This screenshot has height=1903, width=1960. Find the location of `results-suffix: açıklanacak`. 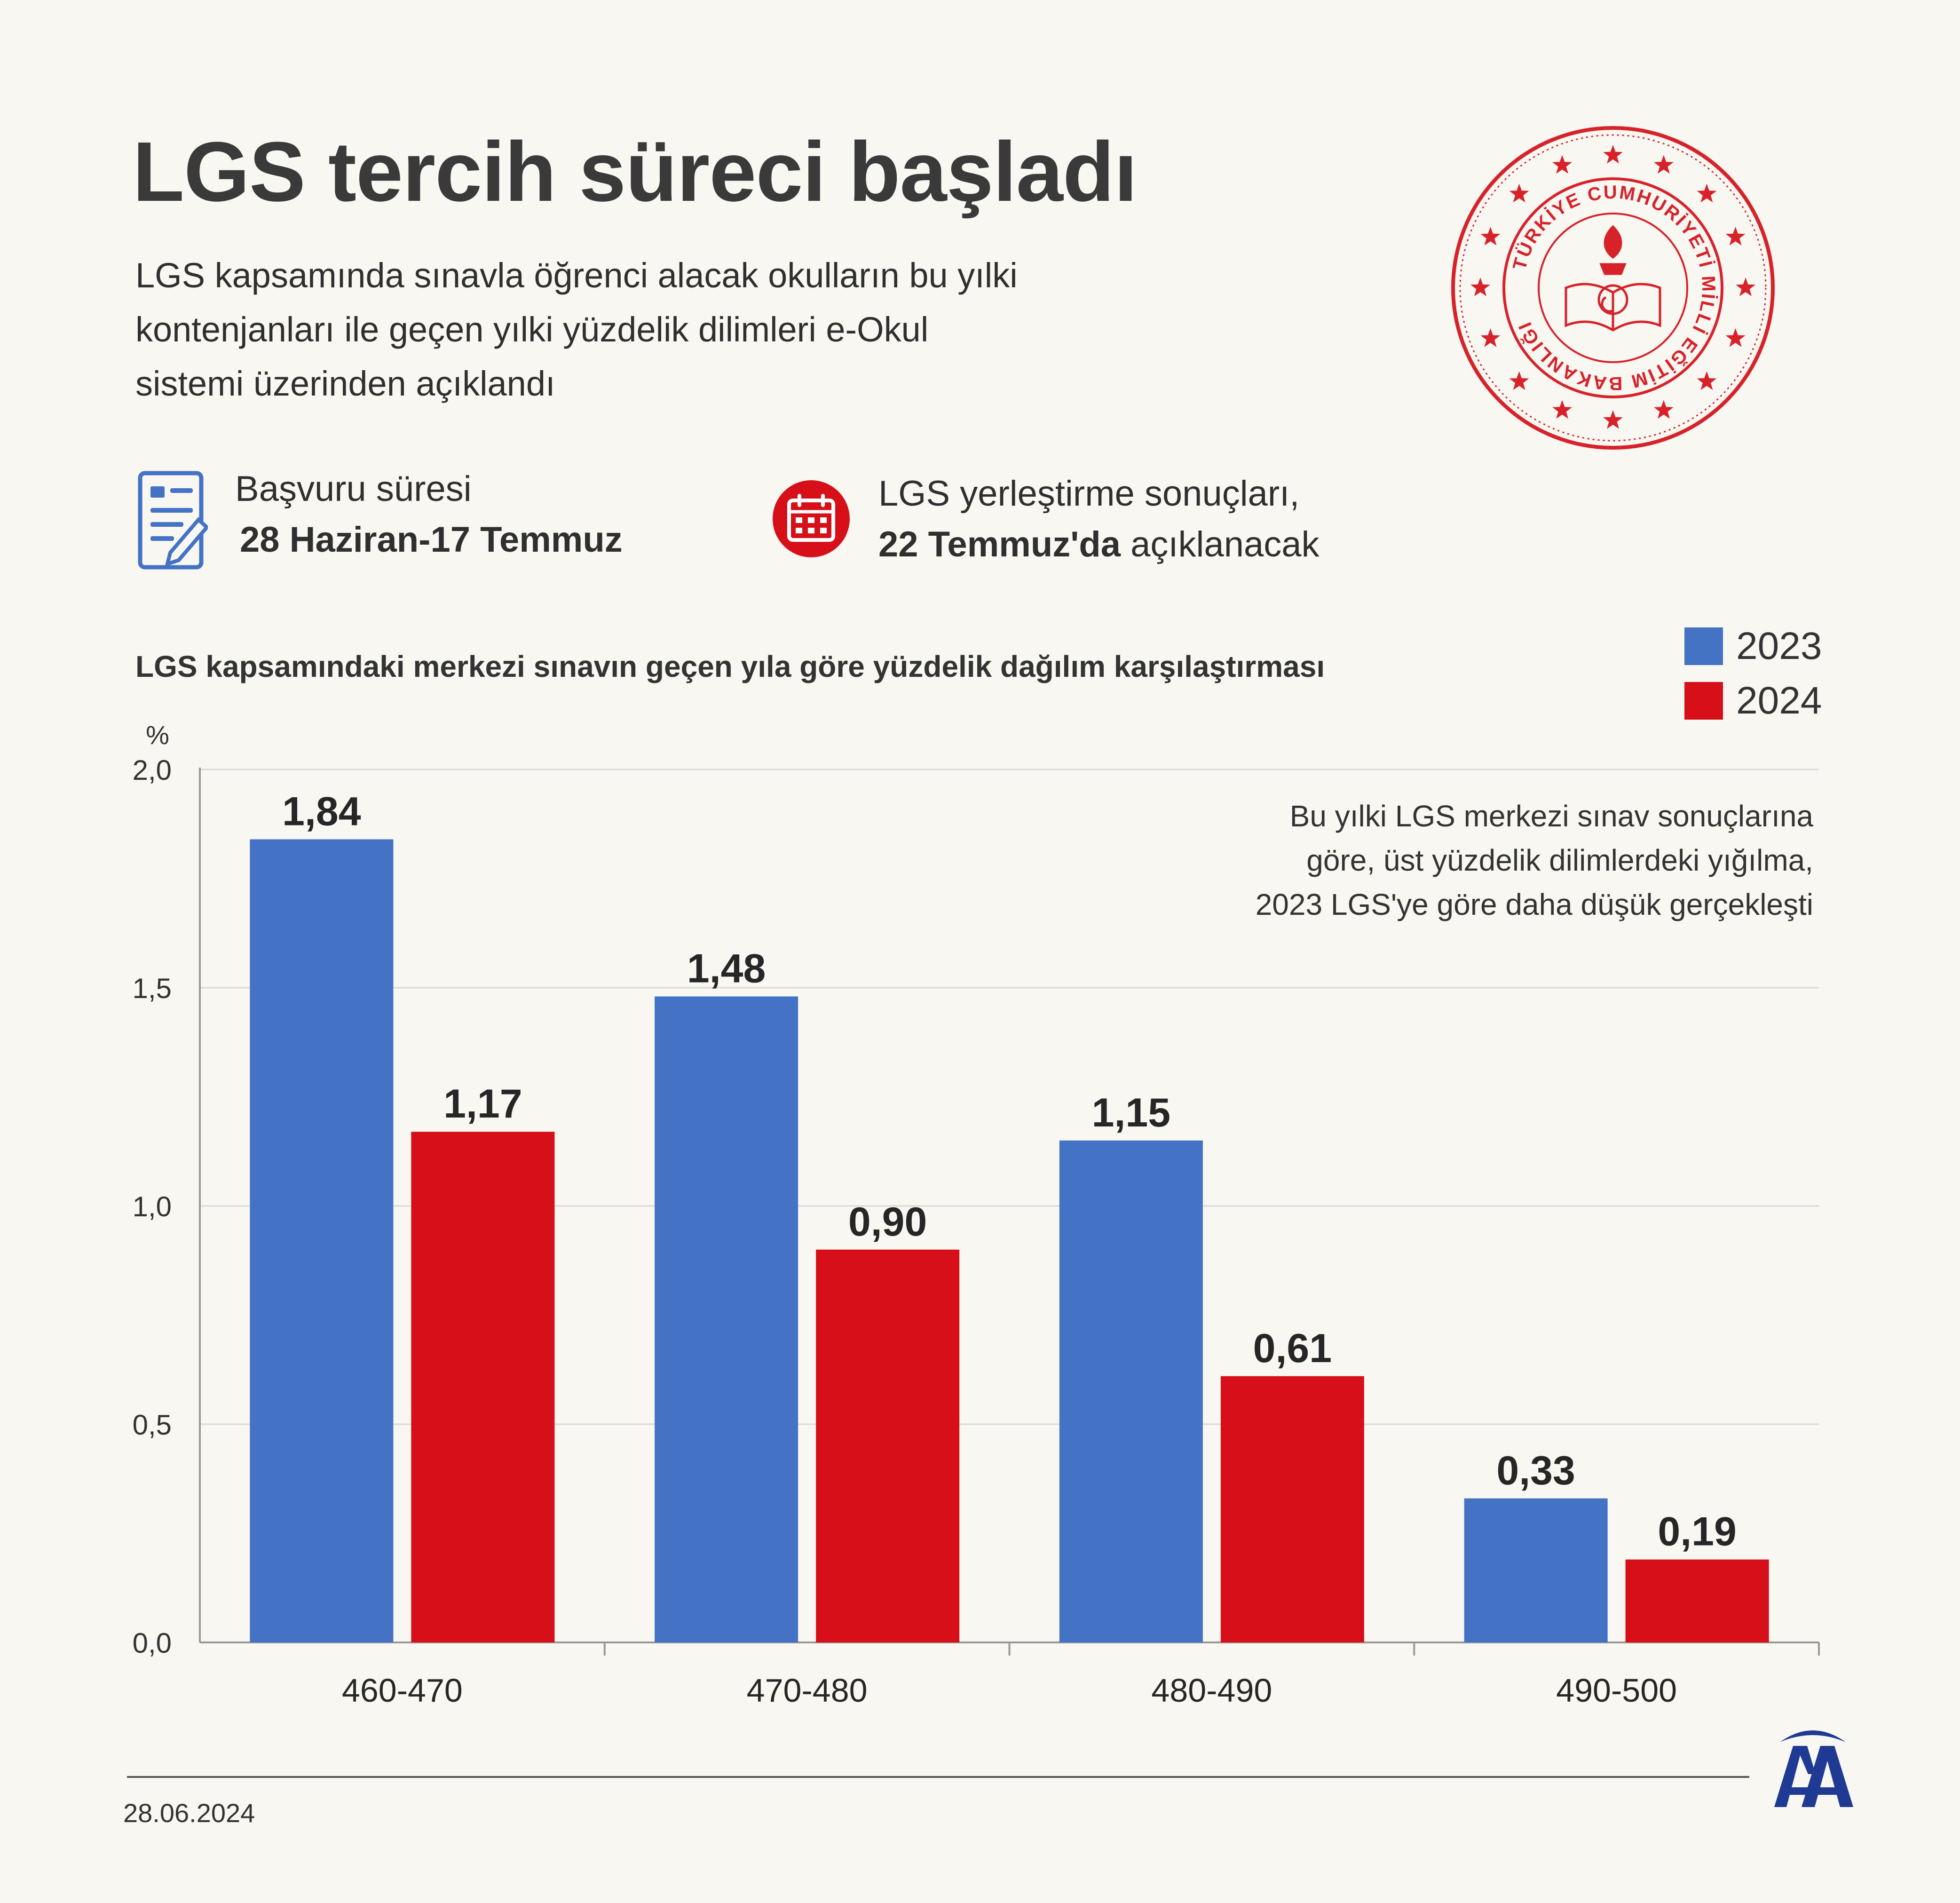

results-suffix: açıklanacak is located at coordinates (1221, 544).